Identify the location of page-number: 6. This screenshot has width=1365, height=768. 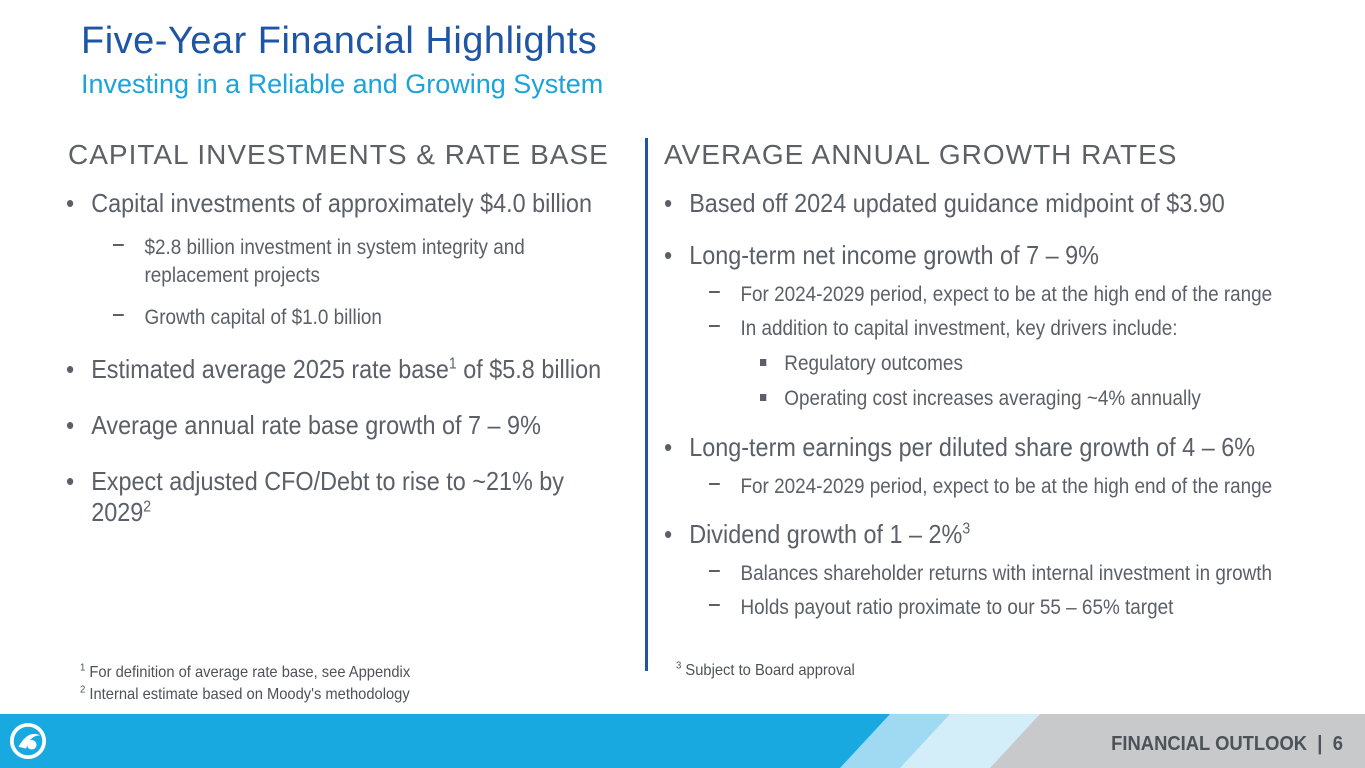
(1337, 744).